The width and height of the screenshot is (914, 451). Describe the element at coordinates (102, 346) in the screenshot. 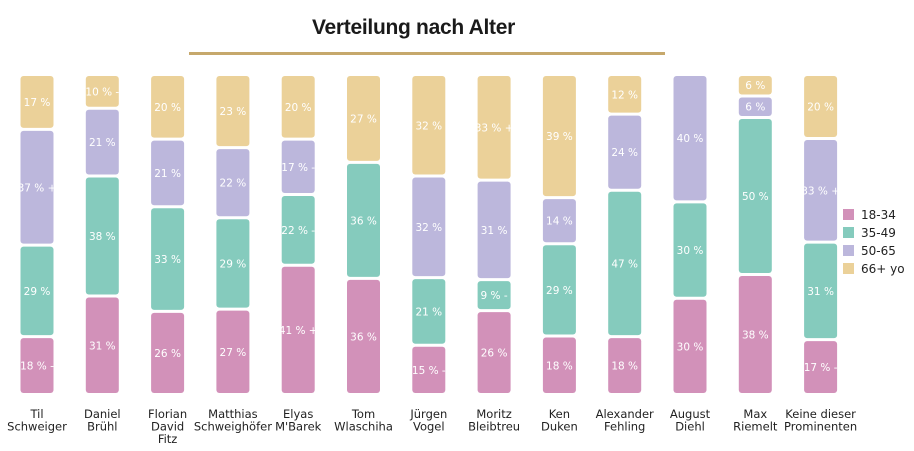

I see `data-label-daniel-br-hl-18-34: 31 %` at that location.